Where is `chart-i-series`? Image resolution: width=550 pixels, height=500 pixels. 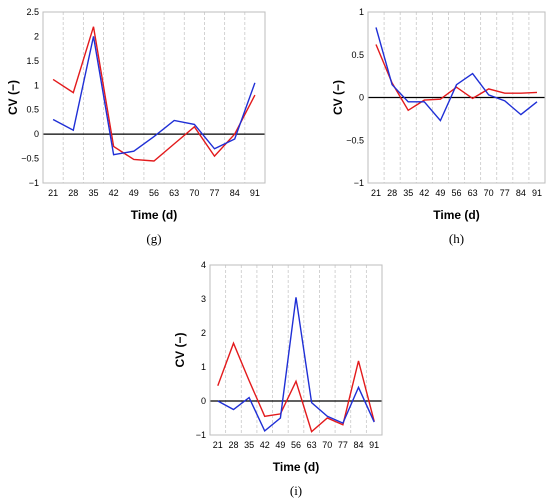 chart-i-series is located at coordinates (296, 365).